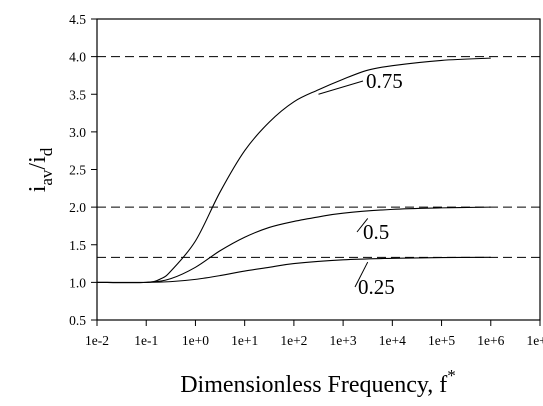 The width and height of the screenshot is (543, 406). I want to click on annotation-leader-0.75, so click(341, 87).